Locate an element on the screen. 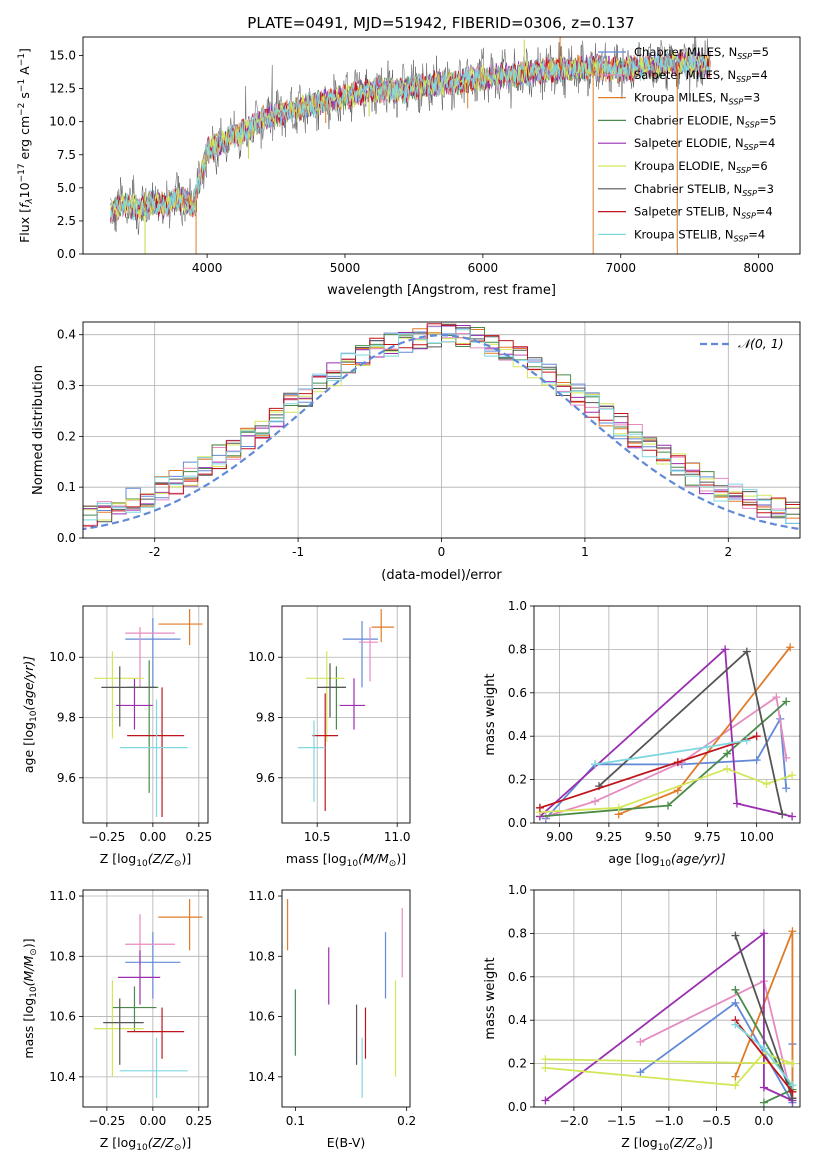 The width and height of the screenshot is (819, 1170). ylabel-label: age [log10(age/yr)] is located at coordinates (30, 714).